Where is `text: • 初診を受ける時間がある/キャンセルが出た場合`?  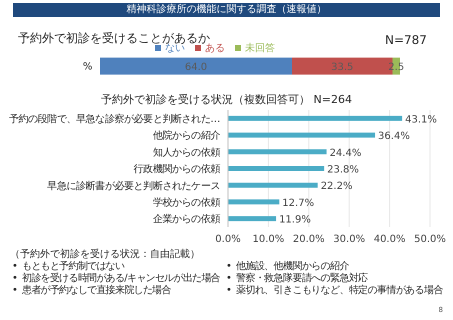 text: • 初診を受ける時間がある/キャンセルが出た場合 is located at coordinates (116, 278).